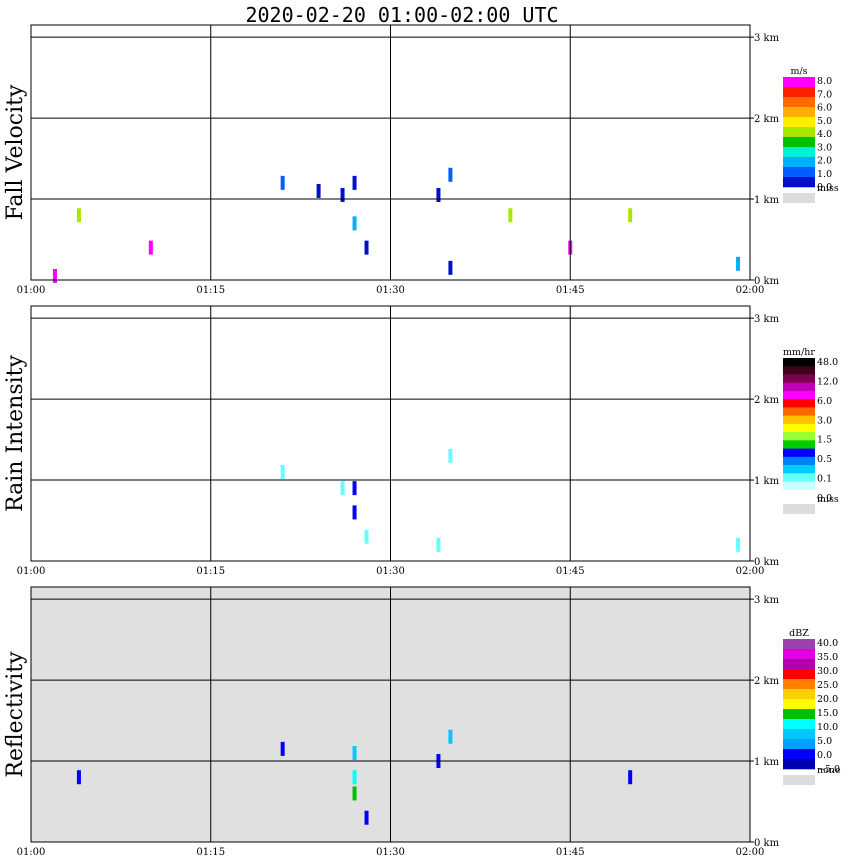  What do you see at coordinates (799, 780) in the screenshot?
I see `legend-missing-swatch` at bounding box center [799, 780].